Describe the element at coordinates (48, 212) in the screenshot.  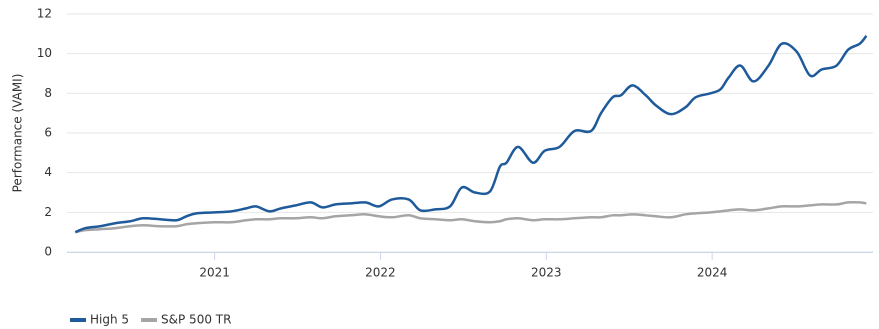
I see `y-tick-label: 2` at that location.